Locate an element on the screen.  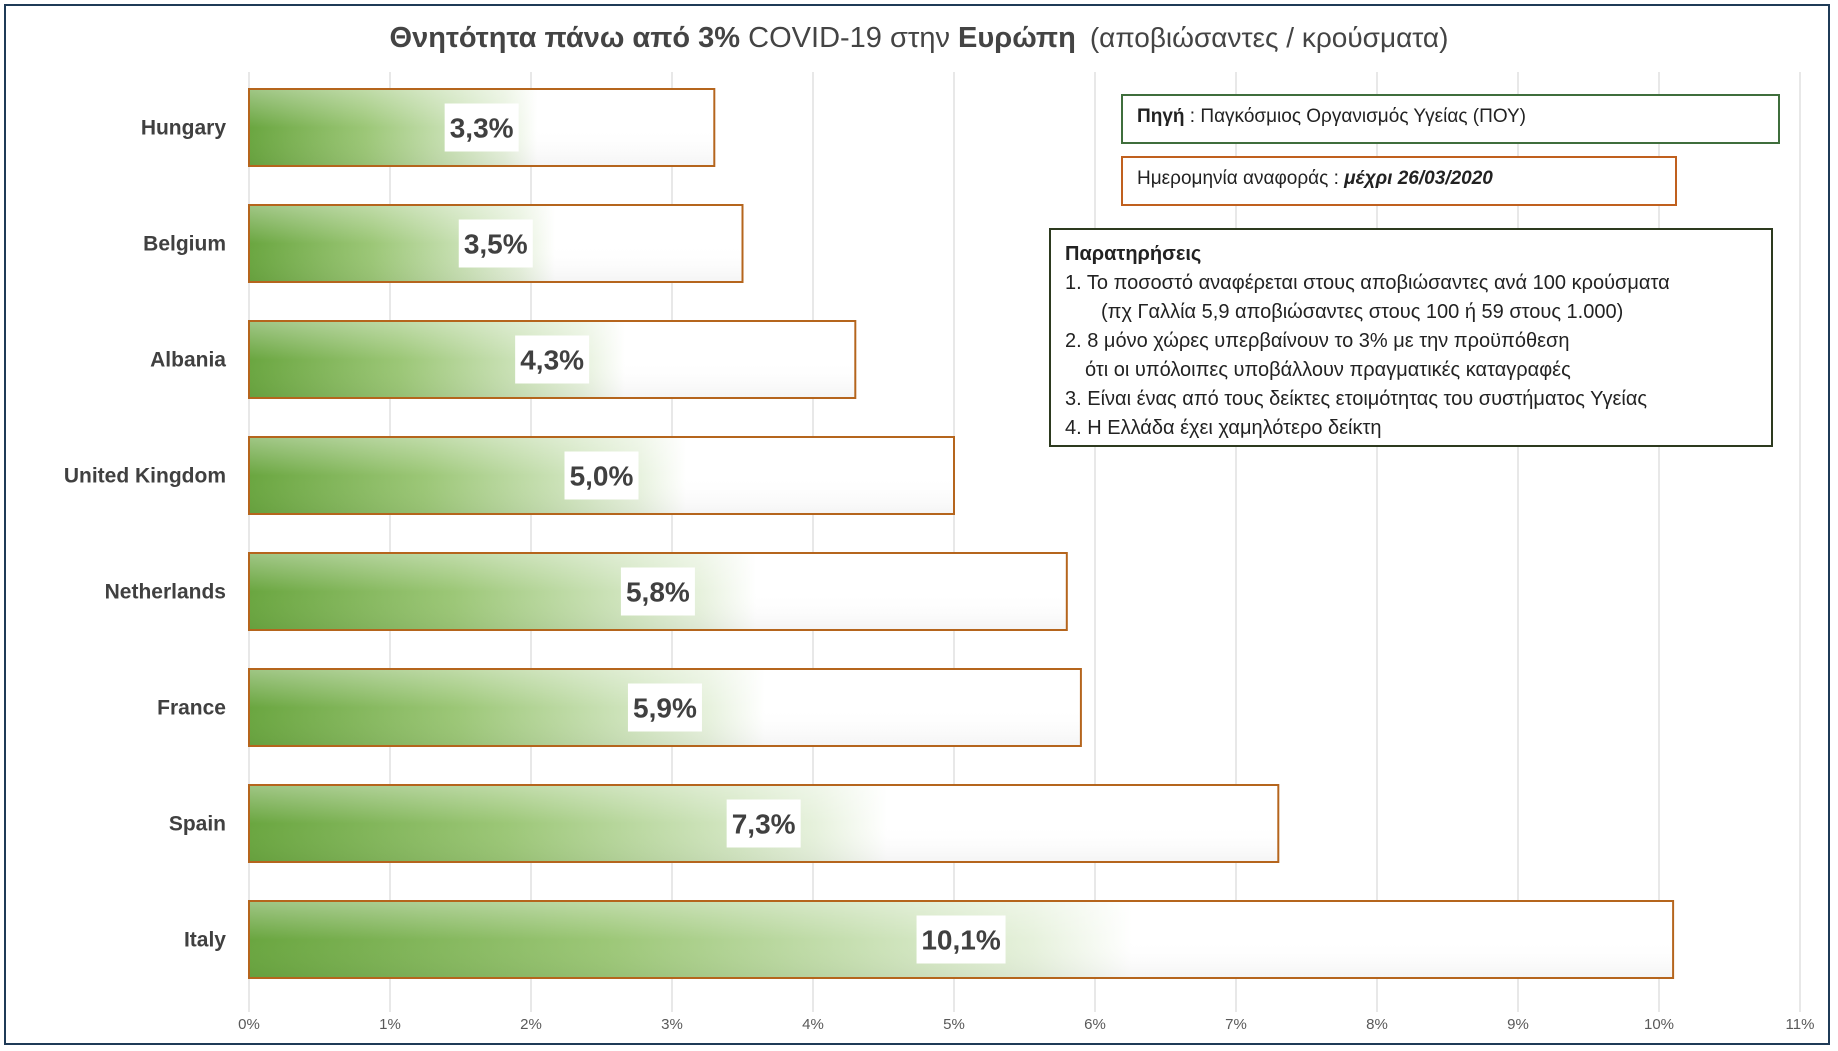
x-tick-label: 0% is located at coordinates (249, 1024).